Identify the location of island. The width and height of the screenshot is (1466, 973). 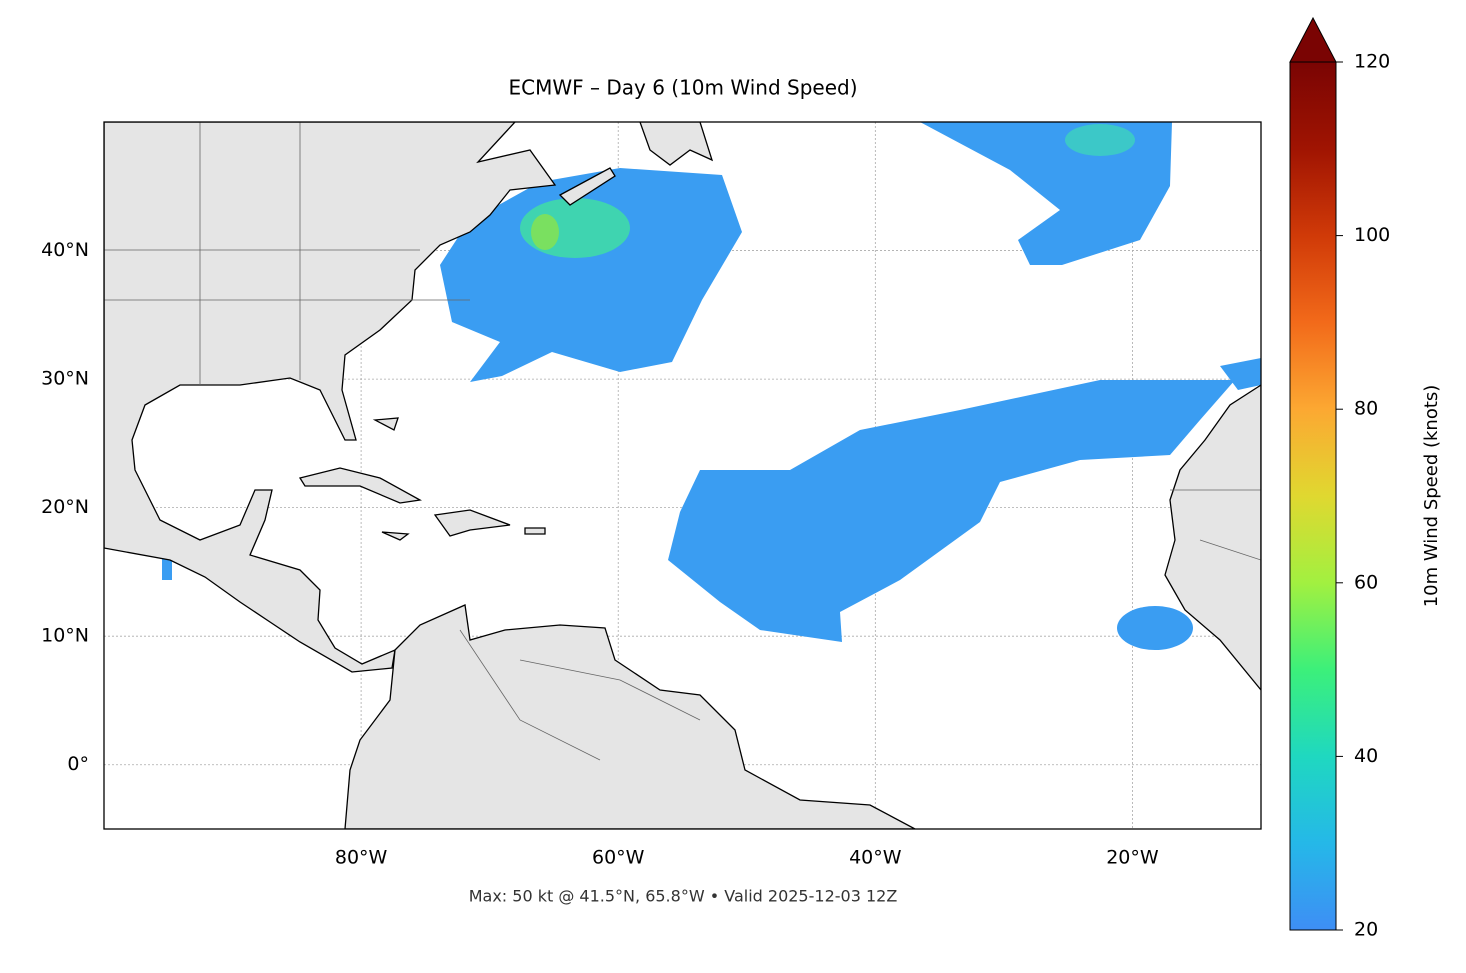
(459, 479).